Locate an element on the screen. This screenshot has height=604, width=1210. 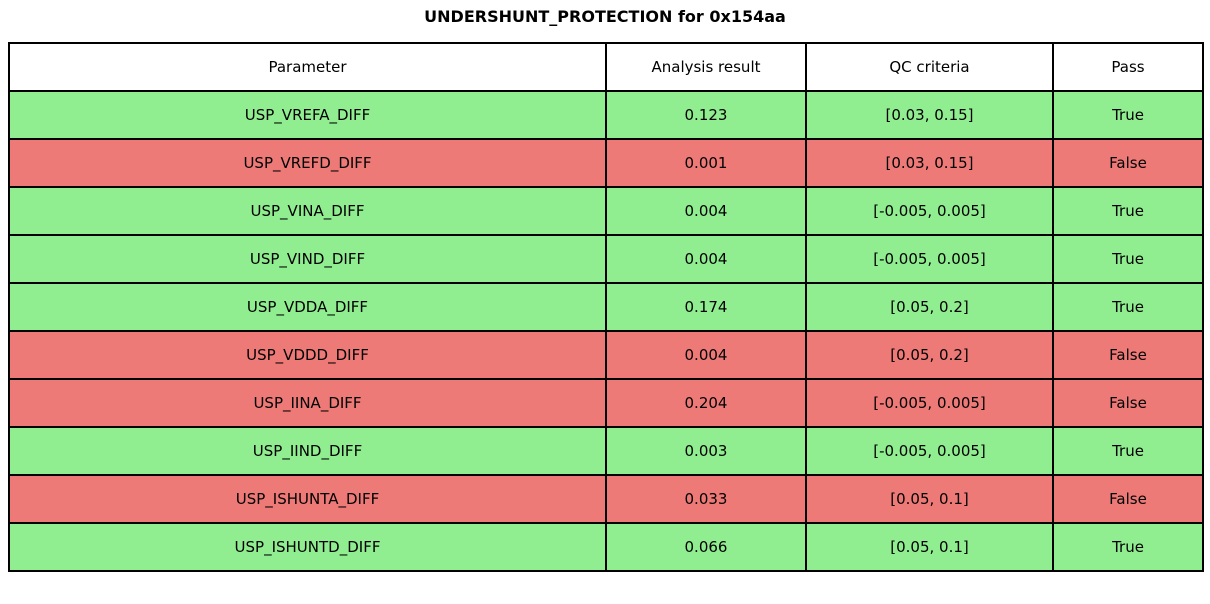
parameter-cell: USP_VREFD_DIFF is located at coordinates (307, 163).